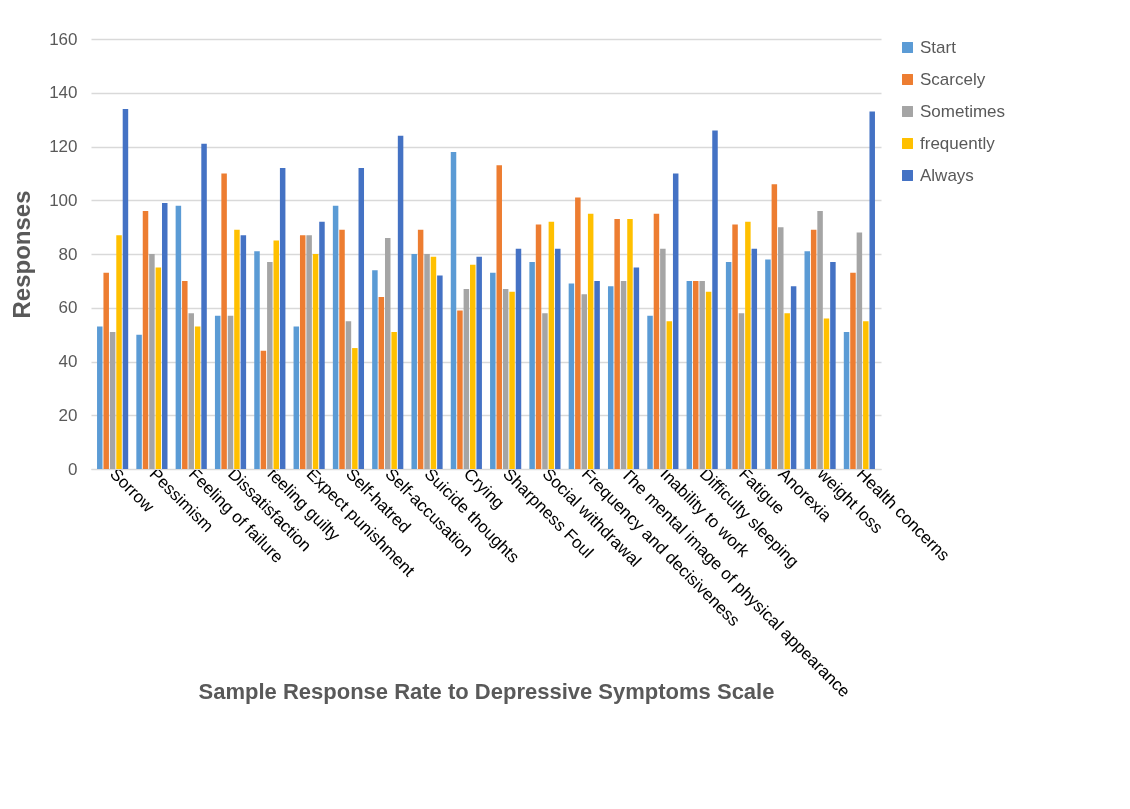  Describe the element at coordinates (953, 79) in the screenshot. I see `legend-label: Scarcely` at that location.